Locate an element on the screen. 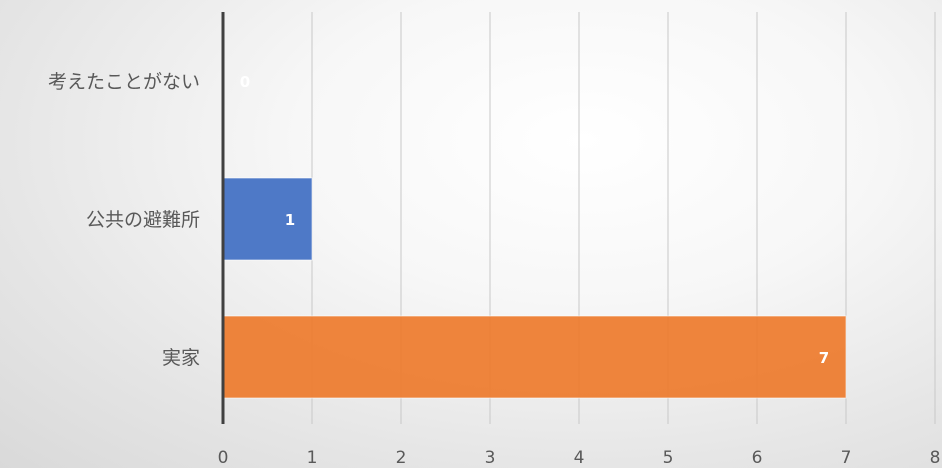 This screenshot has width=942, height=468. category-label: 実家 is located at coordinates (181, 358).